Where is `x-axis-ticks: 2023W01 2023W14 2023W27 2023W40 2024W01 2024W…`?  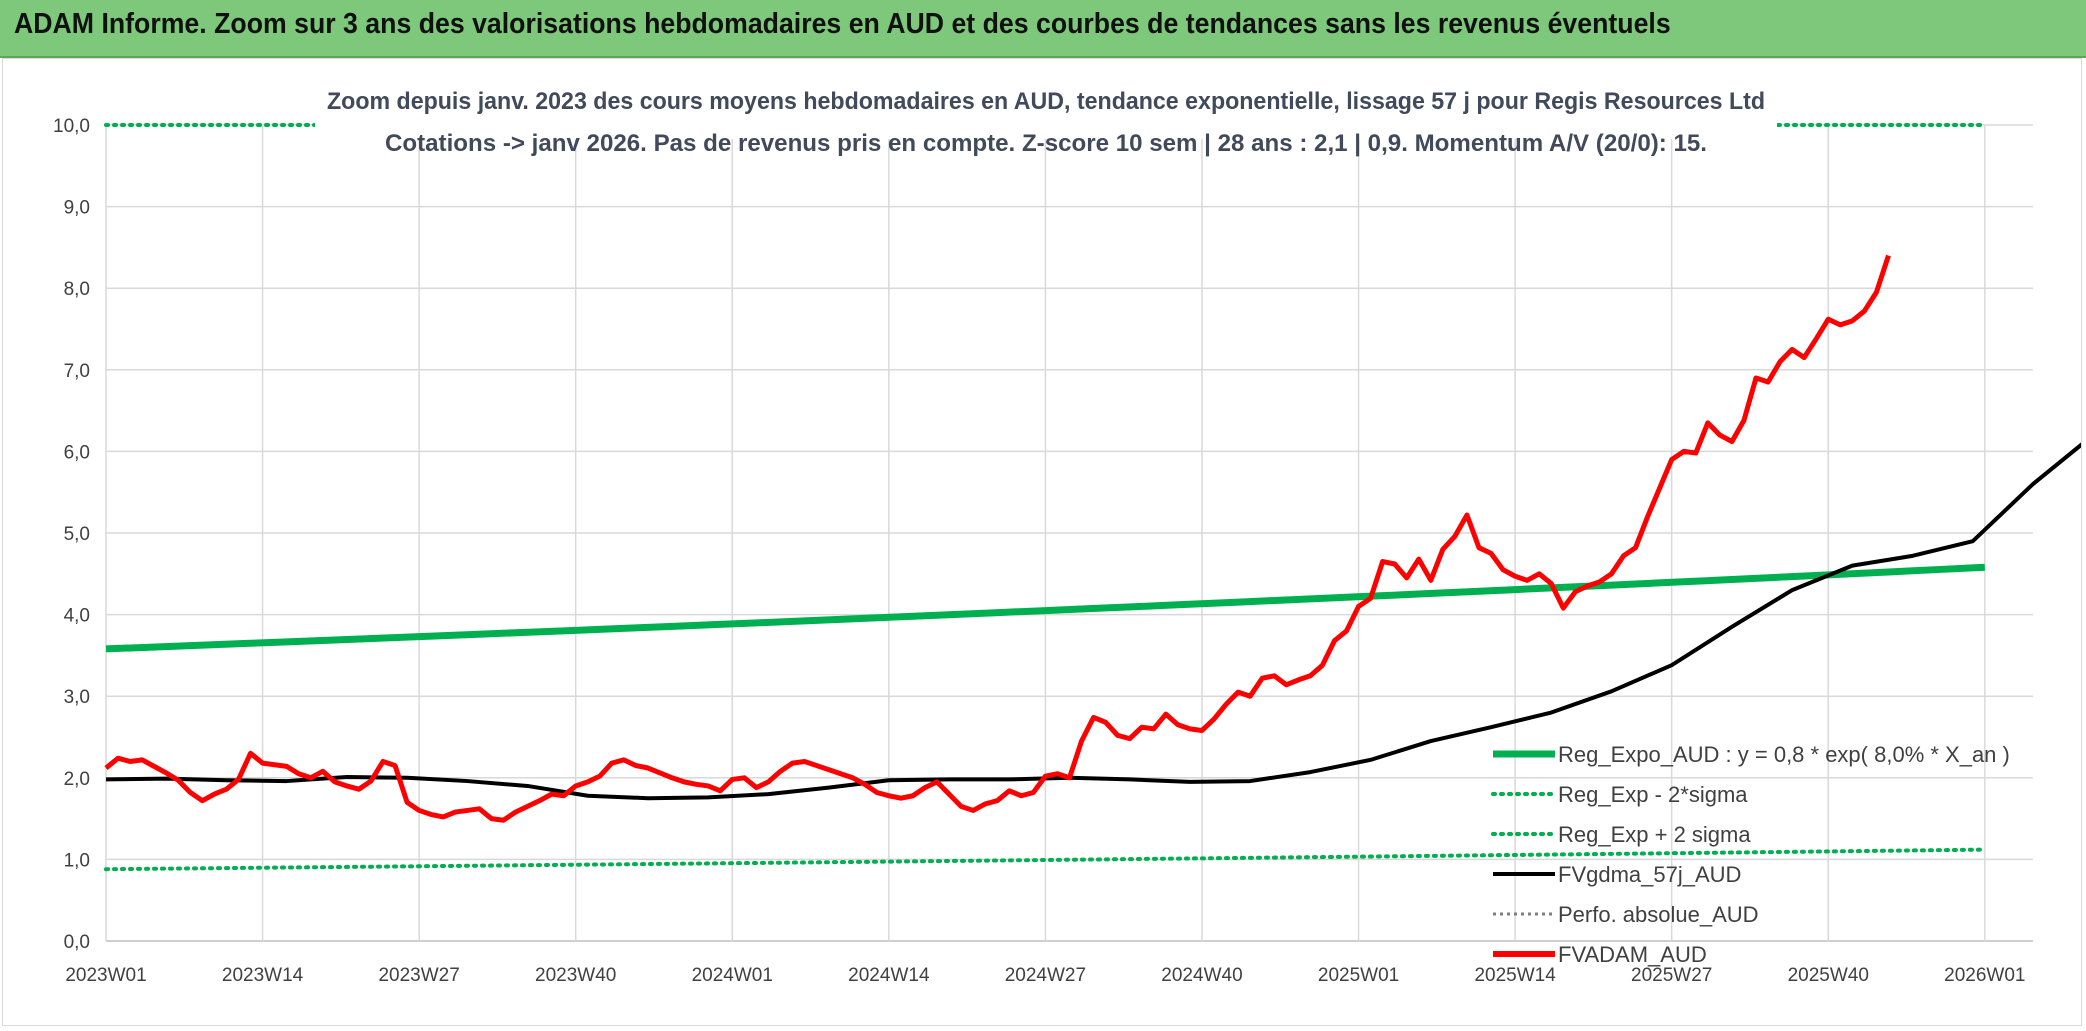
x-axis-ticks: 2023W01 2023W14 2023W27 2023W40 2024W01 2024W… is located at coordinates (1045, 975).